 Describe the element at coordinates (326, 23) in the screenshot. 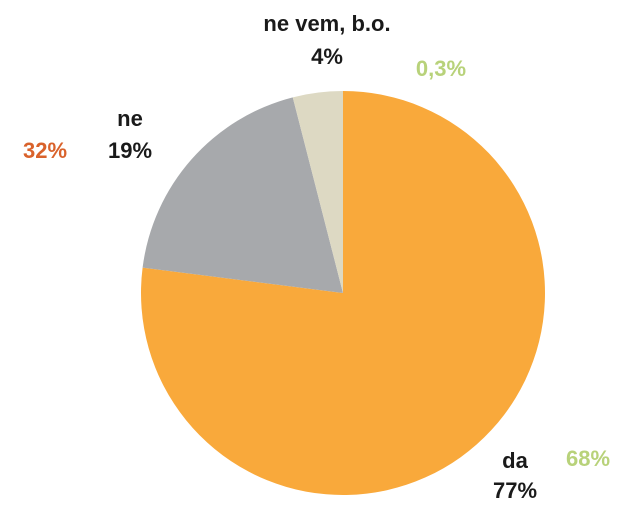

I see `slice-label: ne vem, b.o.` at that location.